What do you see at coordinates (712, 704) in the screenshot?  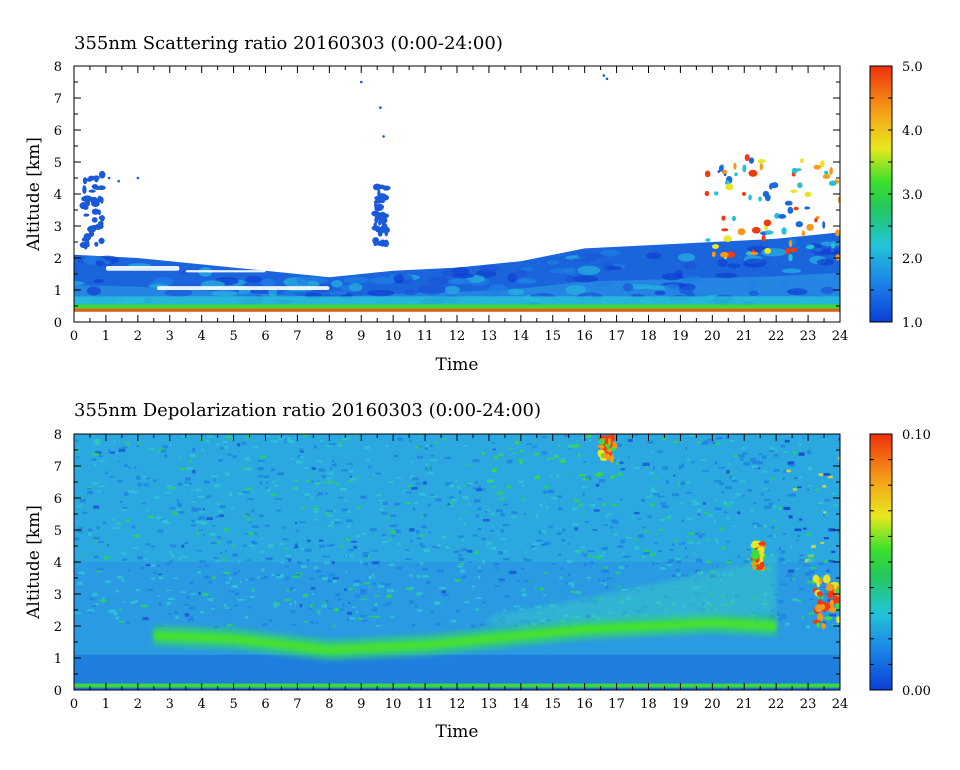 I see `x-tick-label: 20` at bounding box center [712, 704].